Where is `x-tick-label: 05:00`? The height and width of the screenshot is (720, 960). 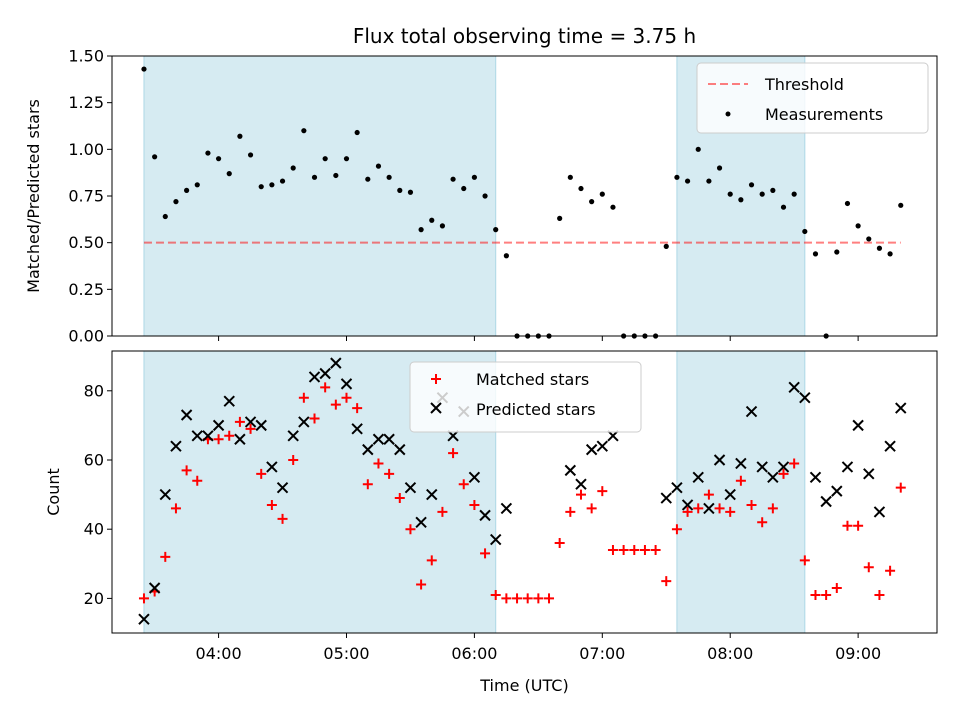 x-tick-label: 05:00 is located at coordinates (346, 653).